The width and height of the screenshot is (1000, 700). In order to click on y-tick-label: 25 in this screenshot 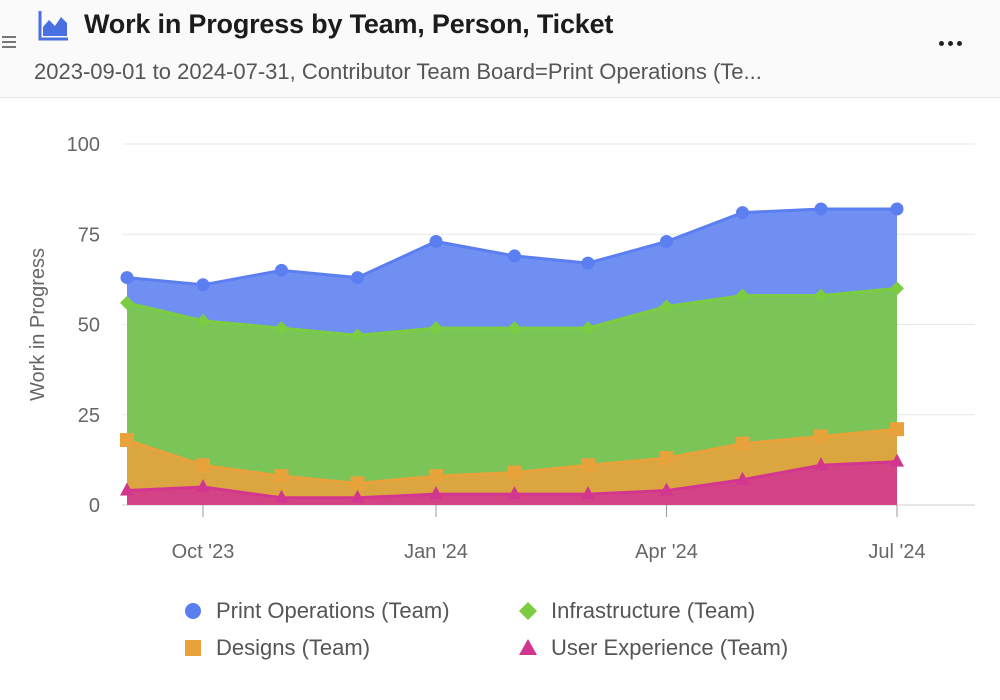, I will do `click(89, 416)`.